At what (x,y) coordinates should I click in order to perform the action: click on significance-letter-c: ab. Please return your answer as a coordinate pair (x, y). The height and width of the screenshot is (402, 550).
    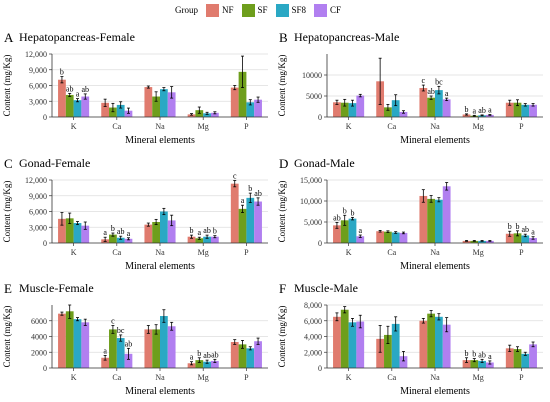
    Looking at the image, I should click on (258, 193).